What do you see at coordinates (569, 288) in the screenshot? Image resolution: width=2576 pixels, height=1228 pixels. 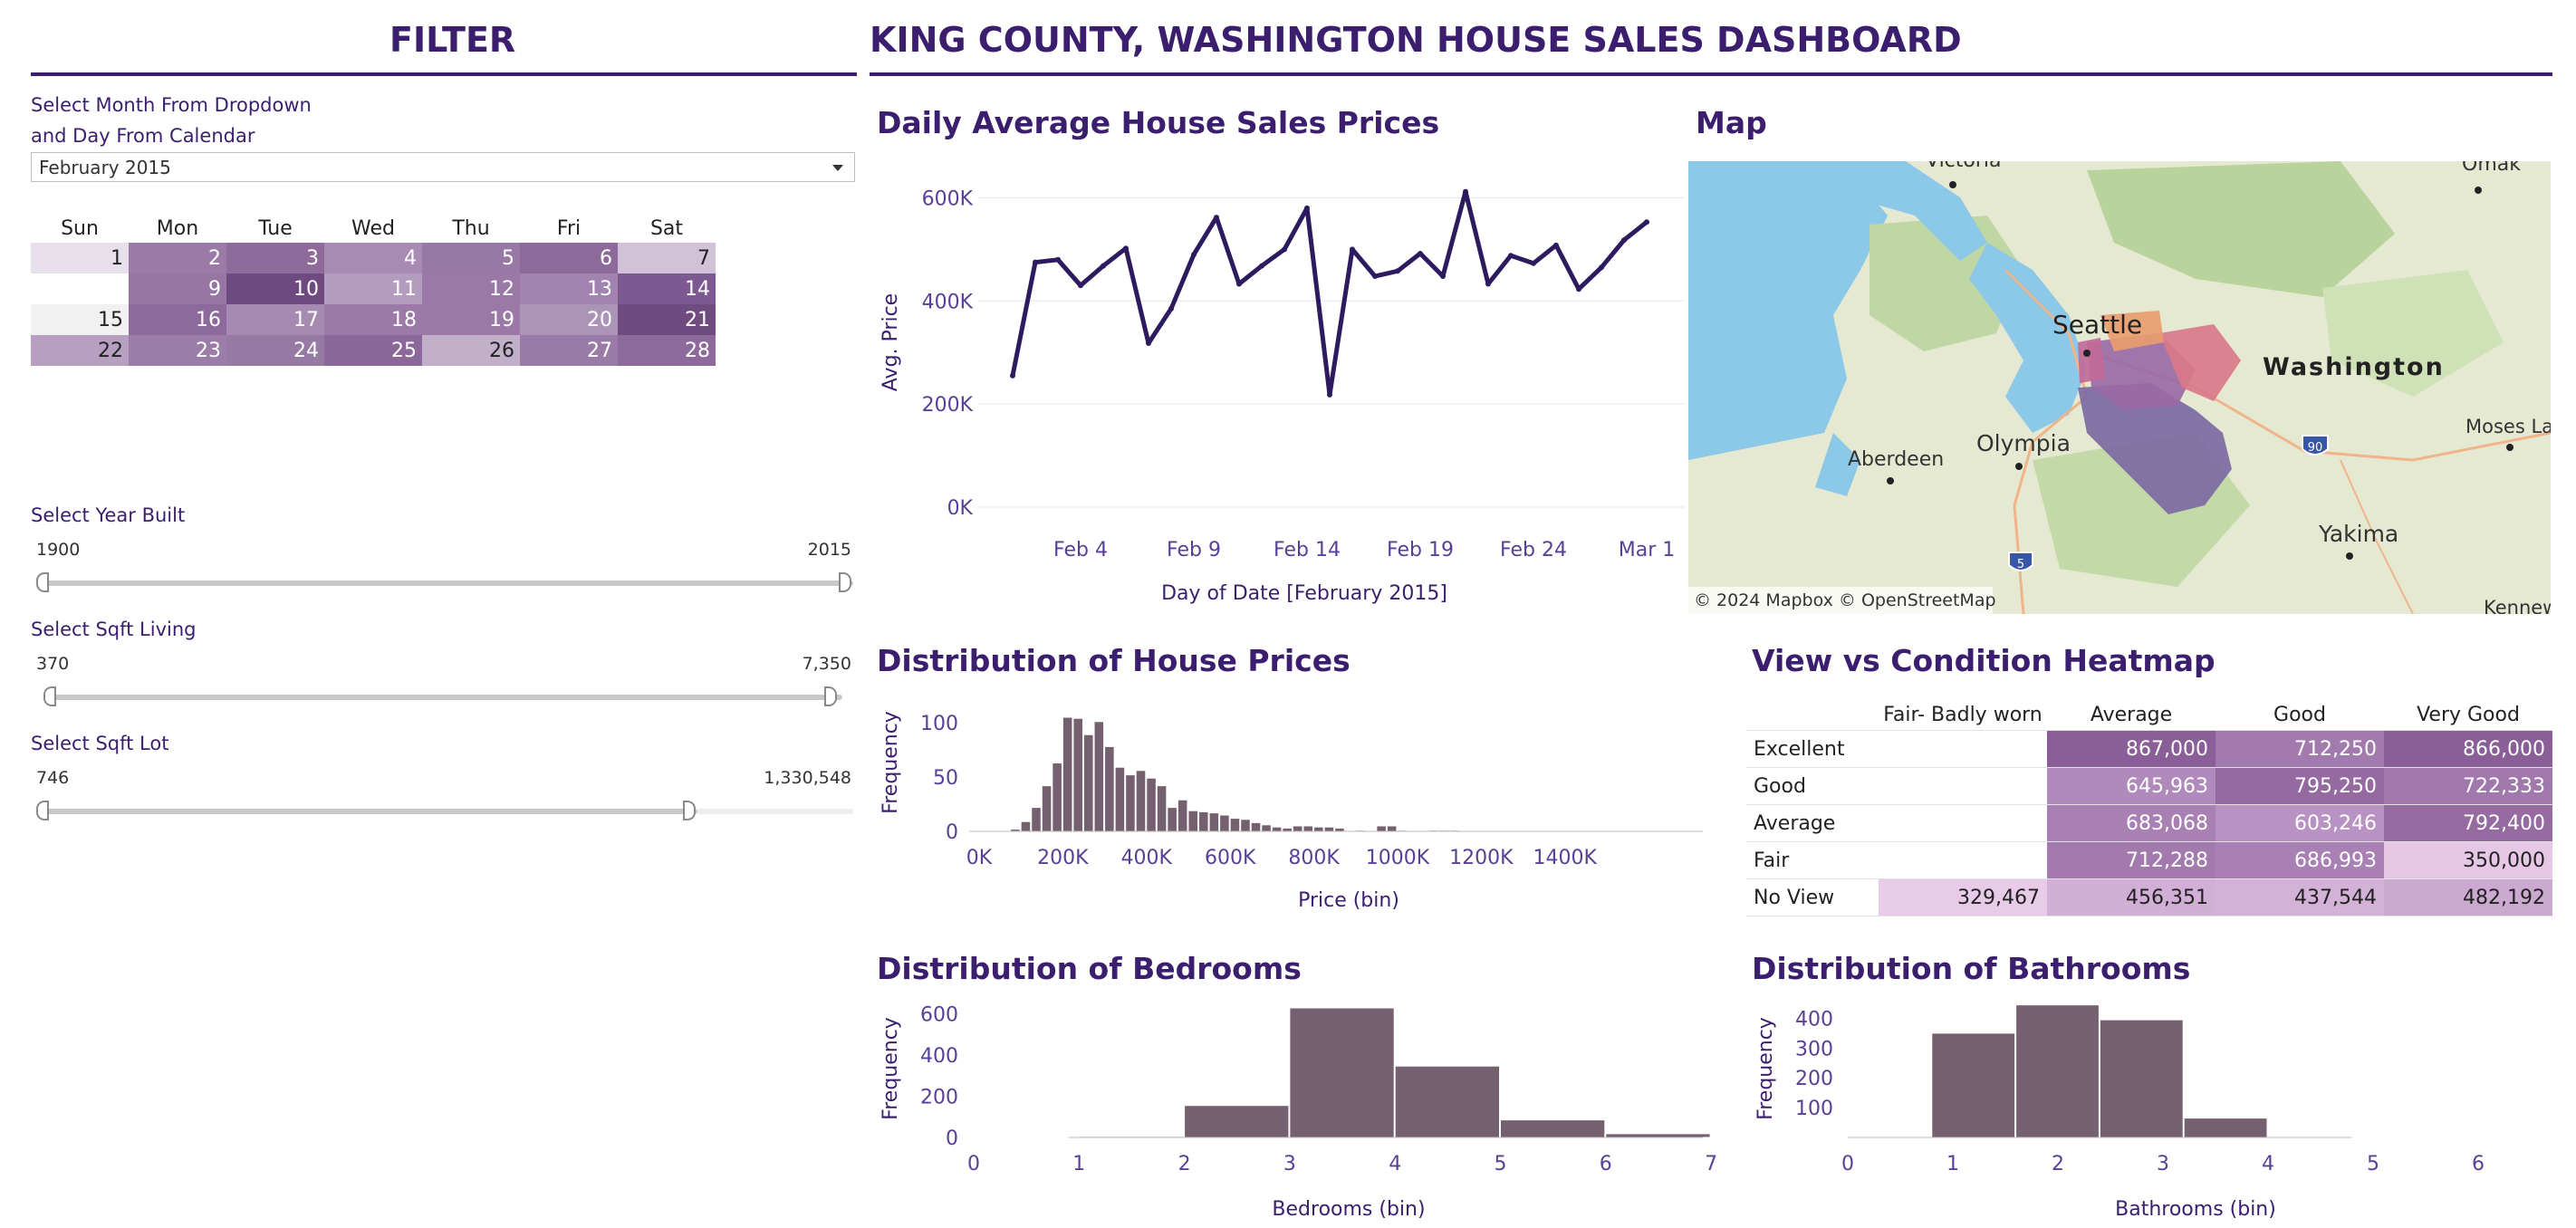 I see `calendar-day: 13` at bounding box center [569, 288].